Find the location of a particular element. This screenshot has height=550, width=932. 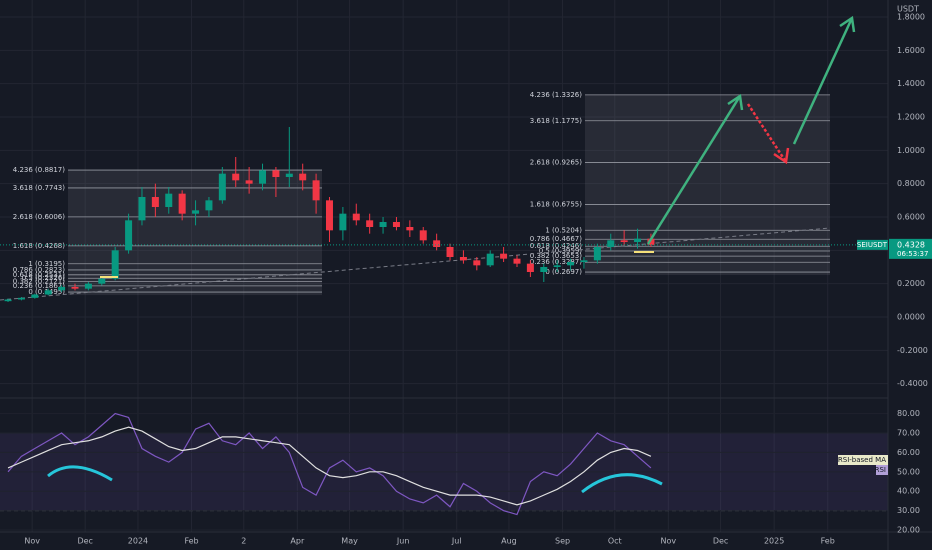

fib-label: 0.786 (0.2823) is located at coordinates (39, 270).